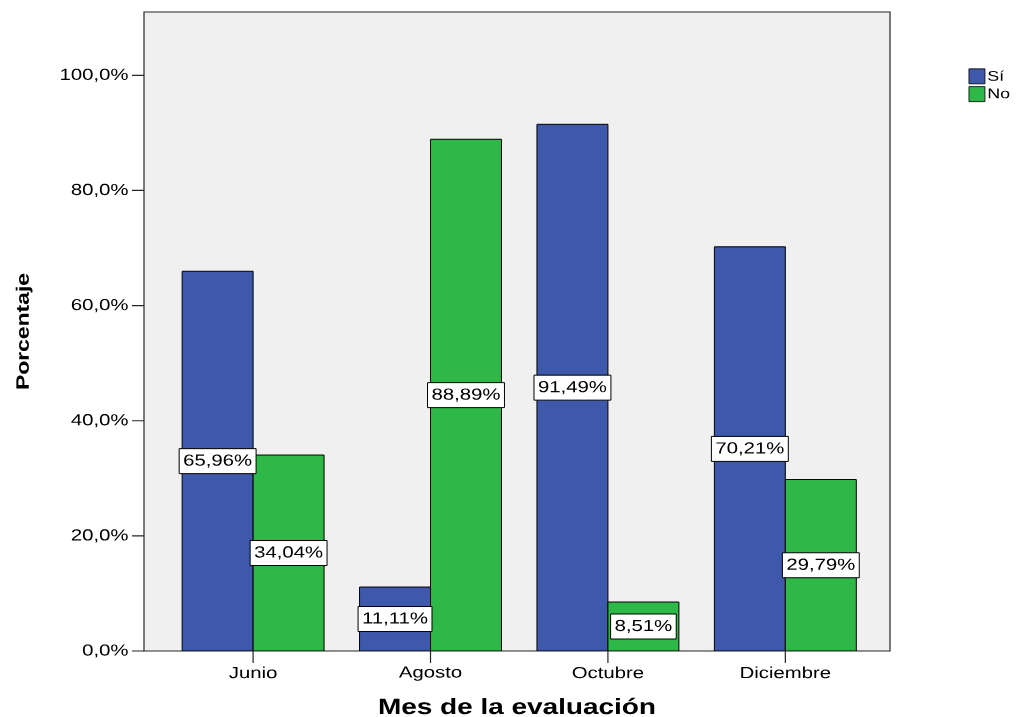  I want to click on x-axis-title: Mes de la evaluación, so click(517, 706).